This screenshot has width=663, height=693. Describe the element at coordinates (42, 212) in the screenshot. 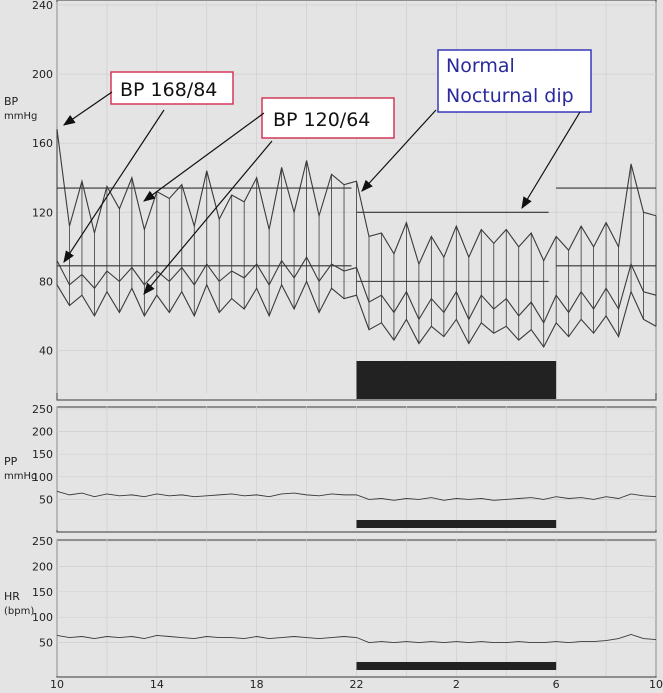

I see `y-tick-label: 120` at that location.